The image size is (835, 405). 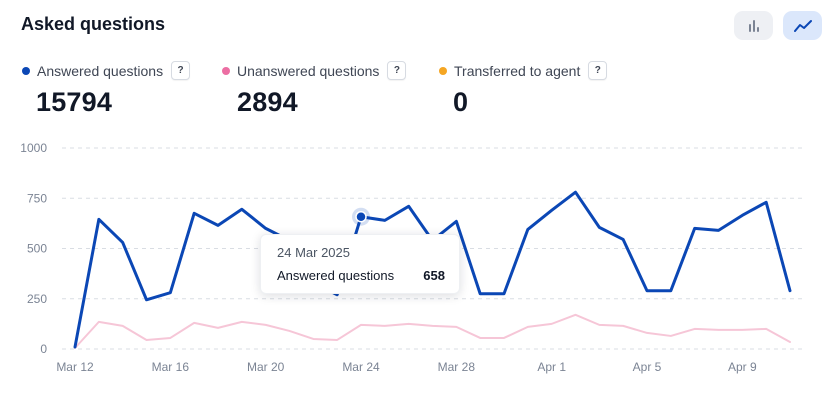 I want to click on transferred-dot-icon, so click(x=443, y=70).